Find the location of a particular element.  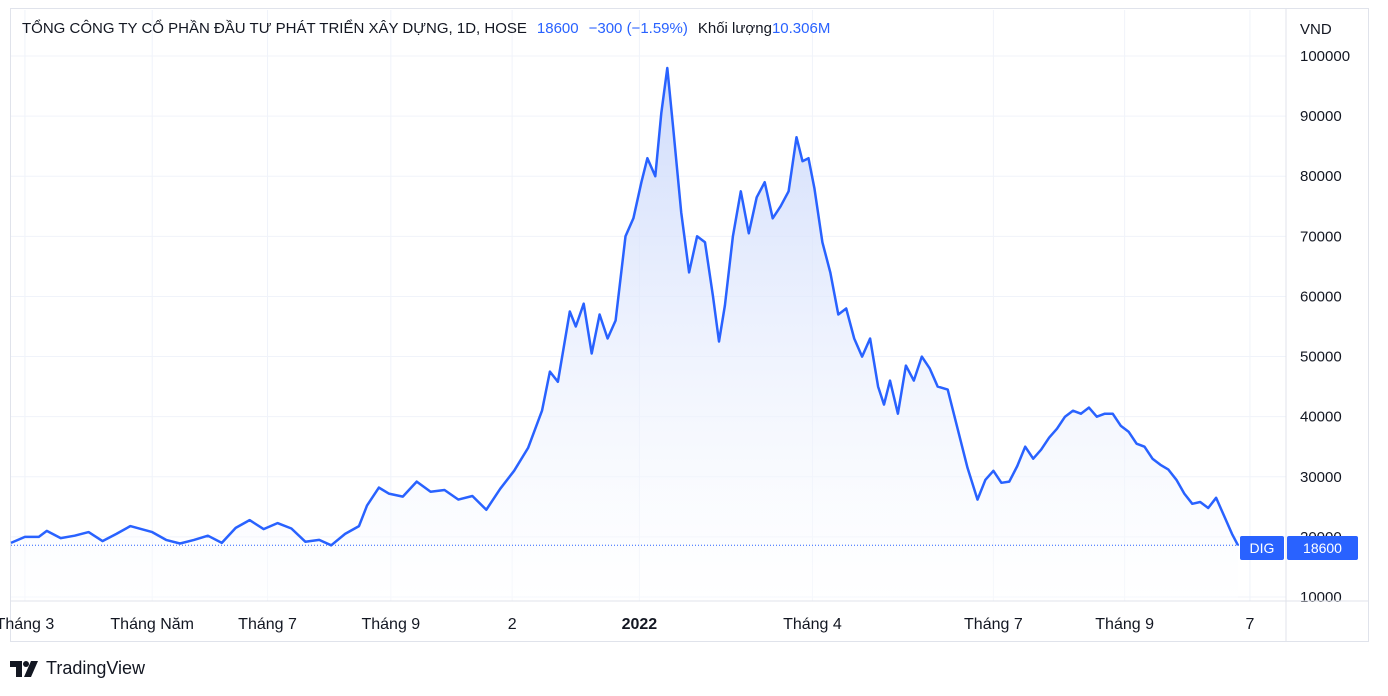

y-tick-label: 90000 is located at coordinates (1321, 116).